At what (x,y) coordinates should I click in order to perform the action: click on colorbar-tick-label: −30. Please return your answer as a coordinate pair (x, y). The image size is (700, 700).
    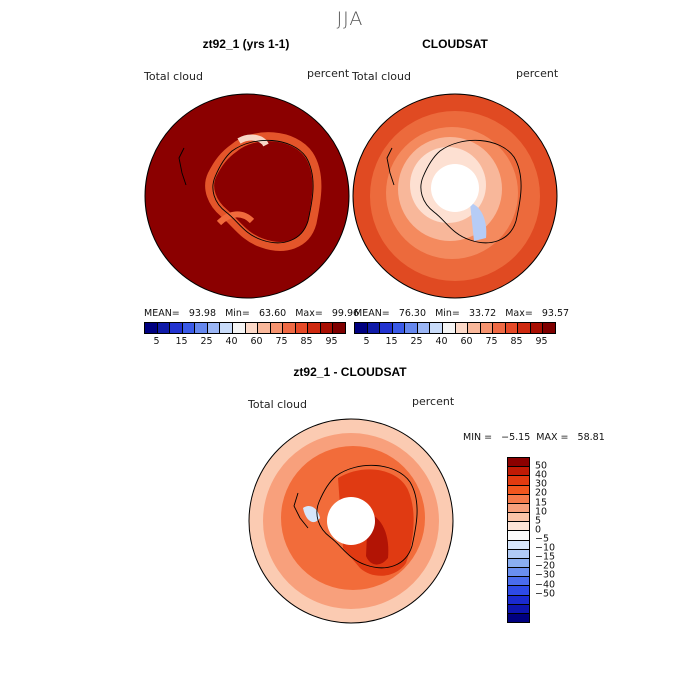
    Looking at the image, I should click on (545, 575).